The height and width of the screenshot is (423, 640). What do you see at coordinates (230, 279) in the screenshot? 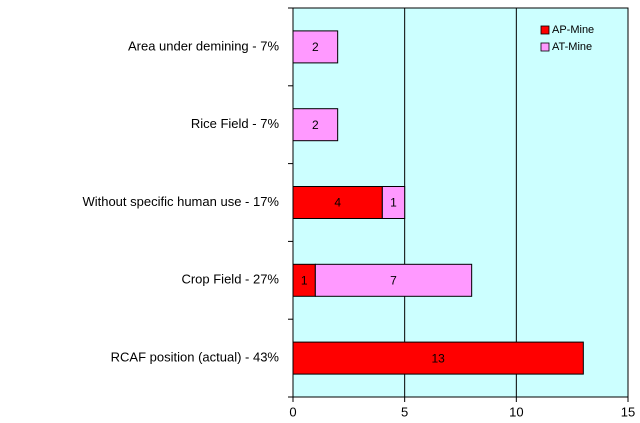
I see `y-tick-label: Crop Field - 27%` at bounding box center [230, 279].